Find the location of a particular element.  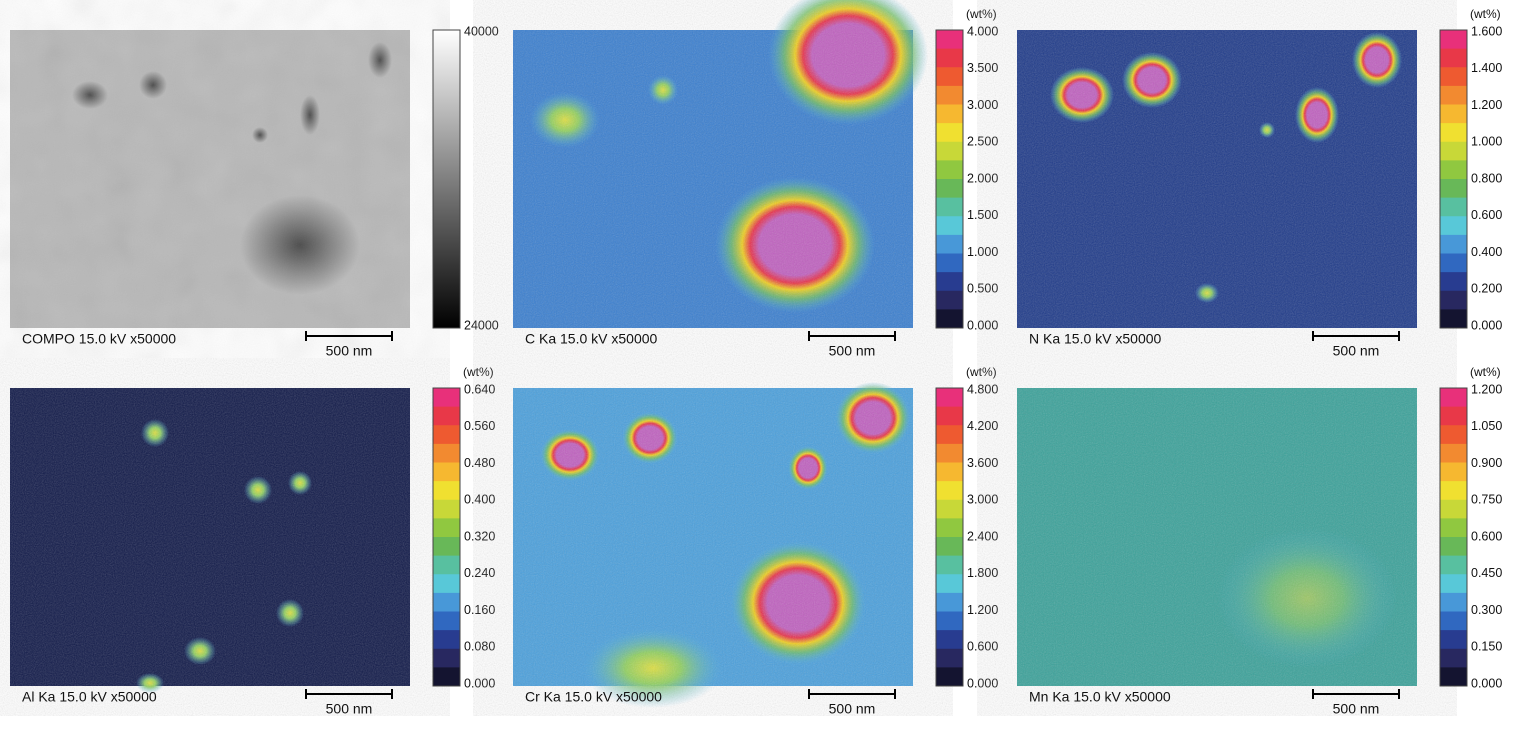

colorbar-tick-label: 40000 is located at coordinates (481, 31).